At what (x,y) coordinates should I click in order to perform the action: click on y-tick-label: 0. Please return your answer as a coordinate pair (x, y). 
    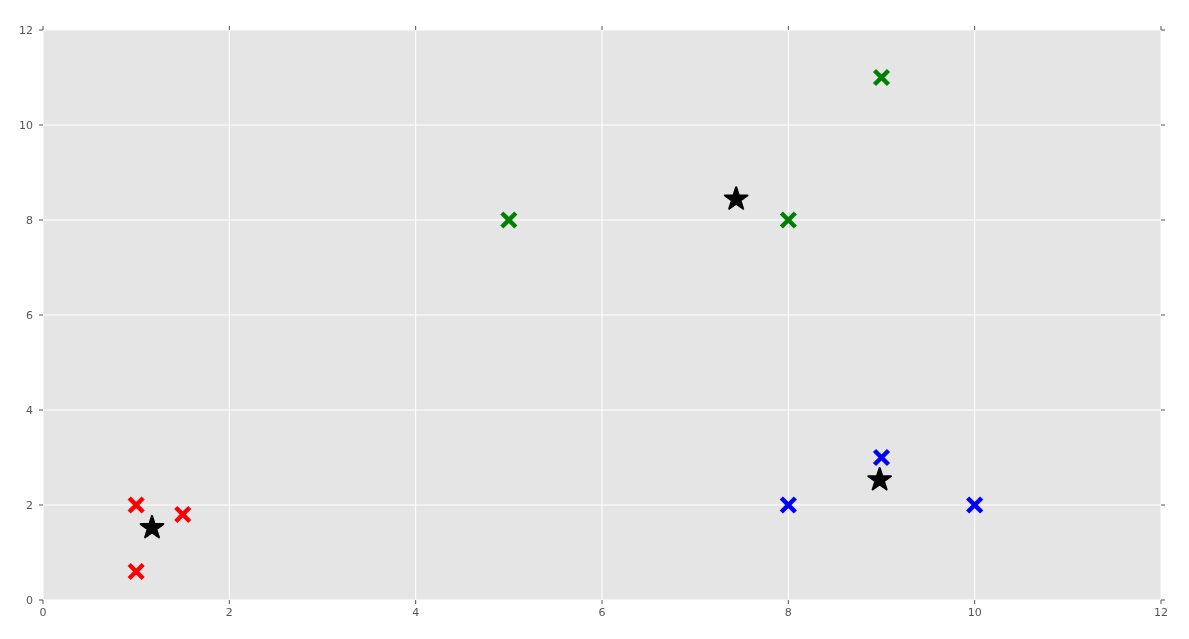
    Looking at the image, I should click on (29, 600).